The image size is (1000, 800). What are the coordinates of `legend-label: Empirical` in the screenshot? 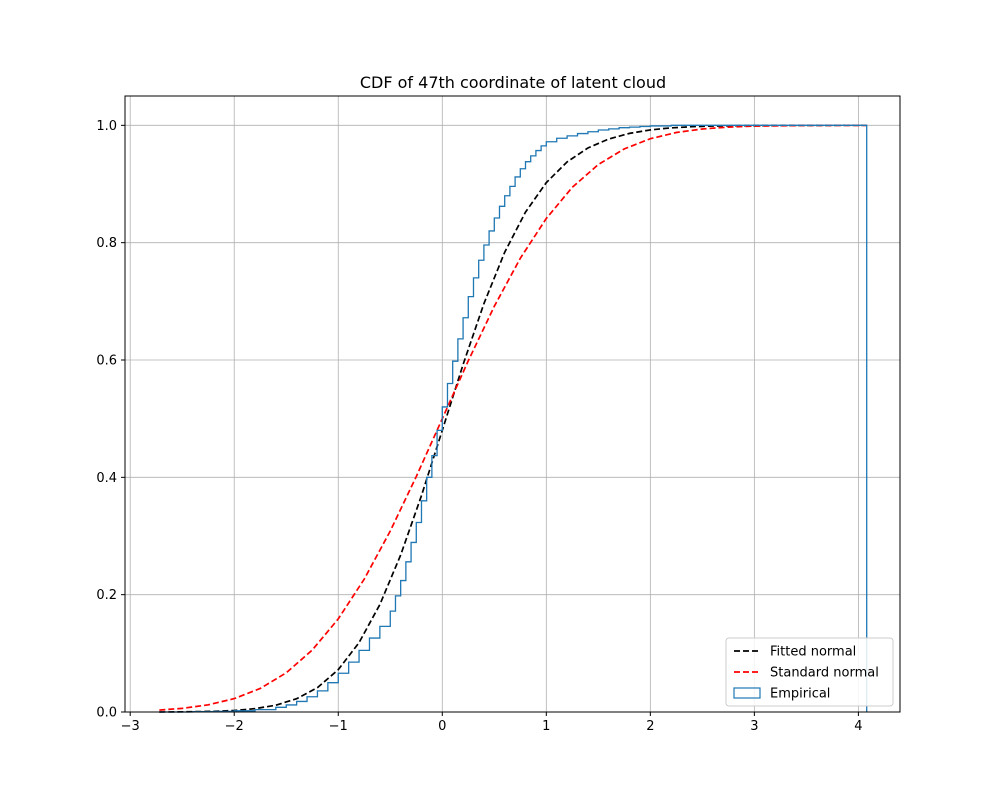 It's located at (800, 694).